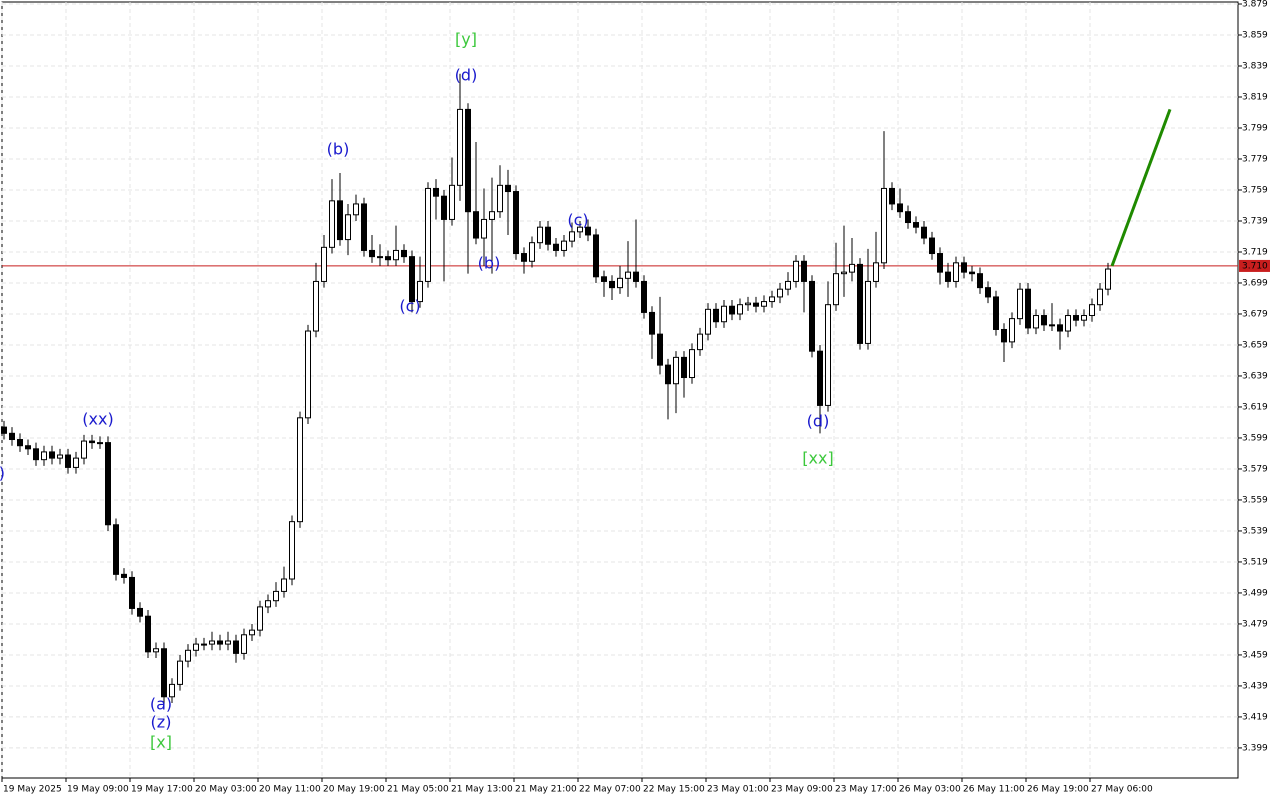 This screenshot has width=1280, height=800. Describe the element at coordinates (1255, 314) in the screenshot. I see `y-tick-label: 3.679` at that location.